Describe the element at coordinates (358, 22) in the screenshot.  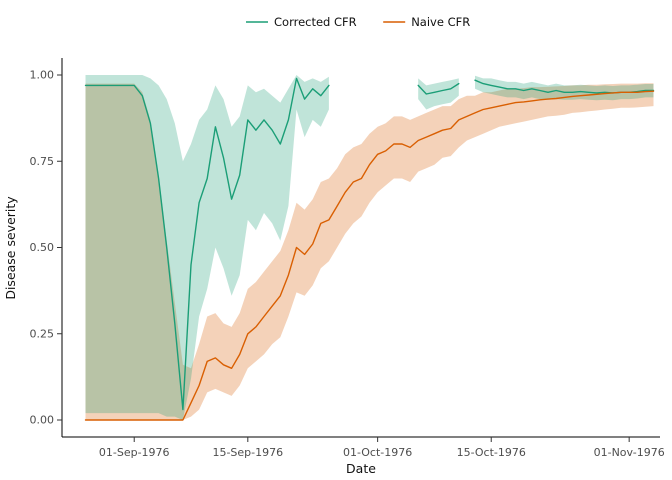
I see `chart-legend: Corrected CFR Naive CFR` at that location.